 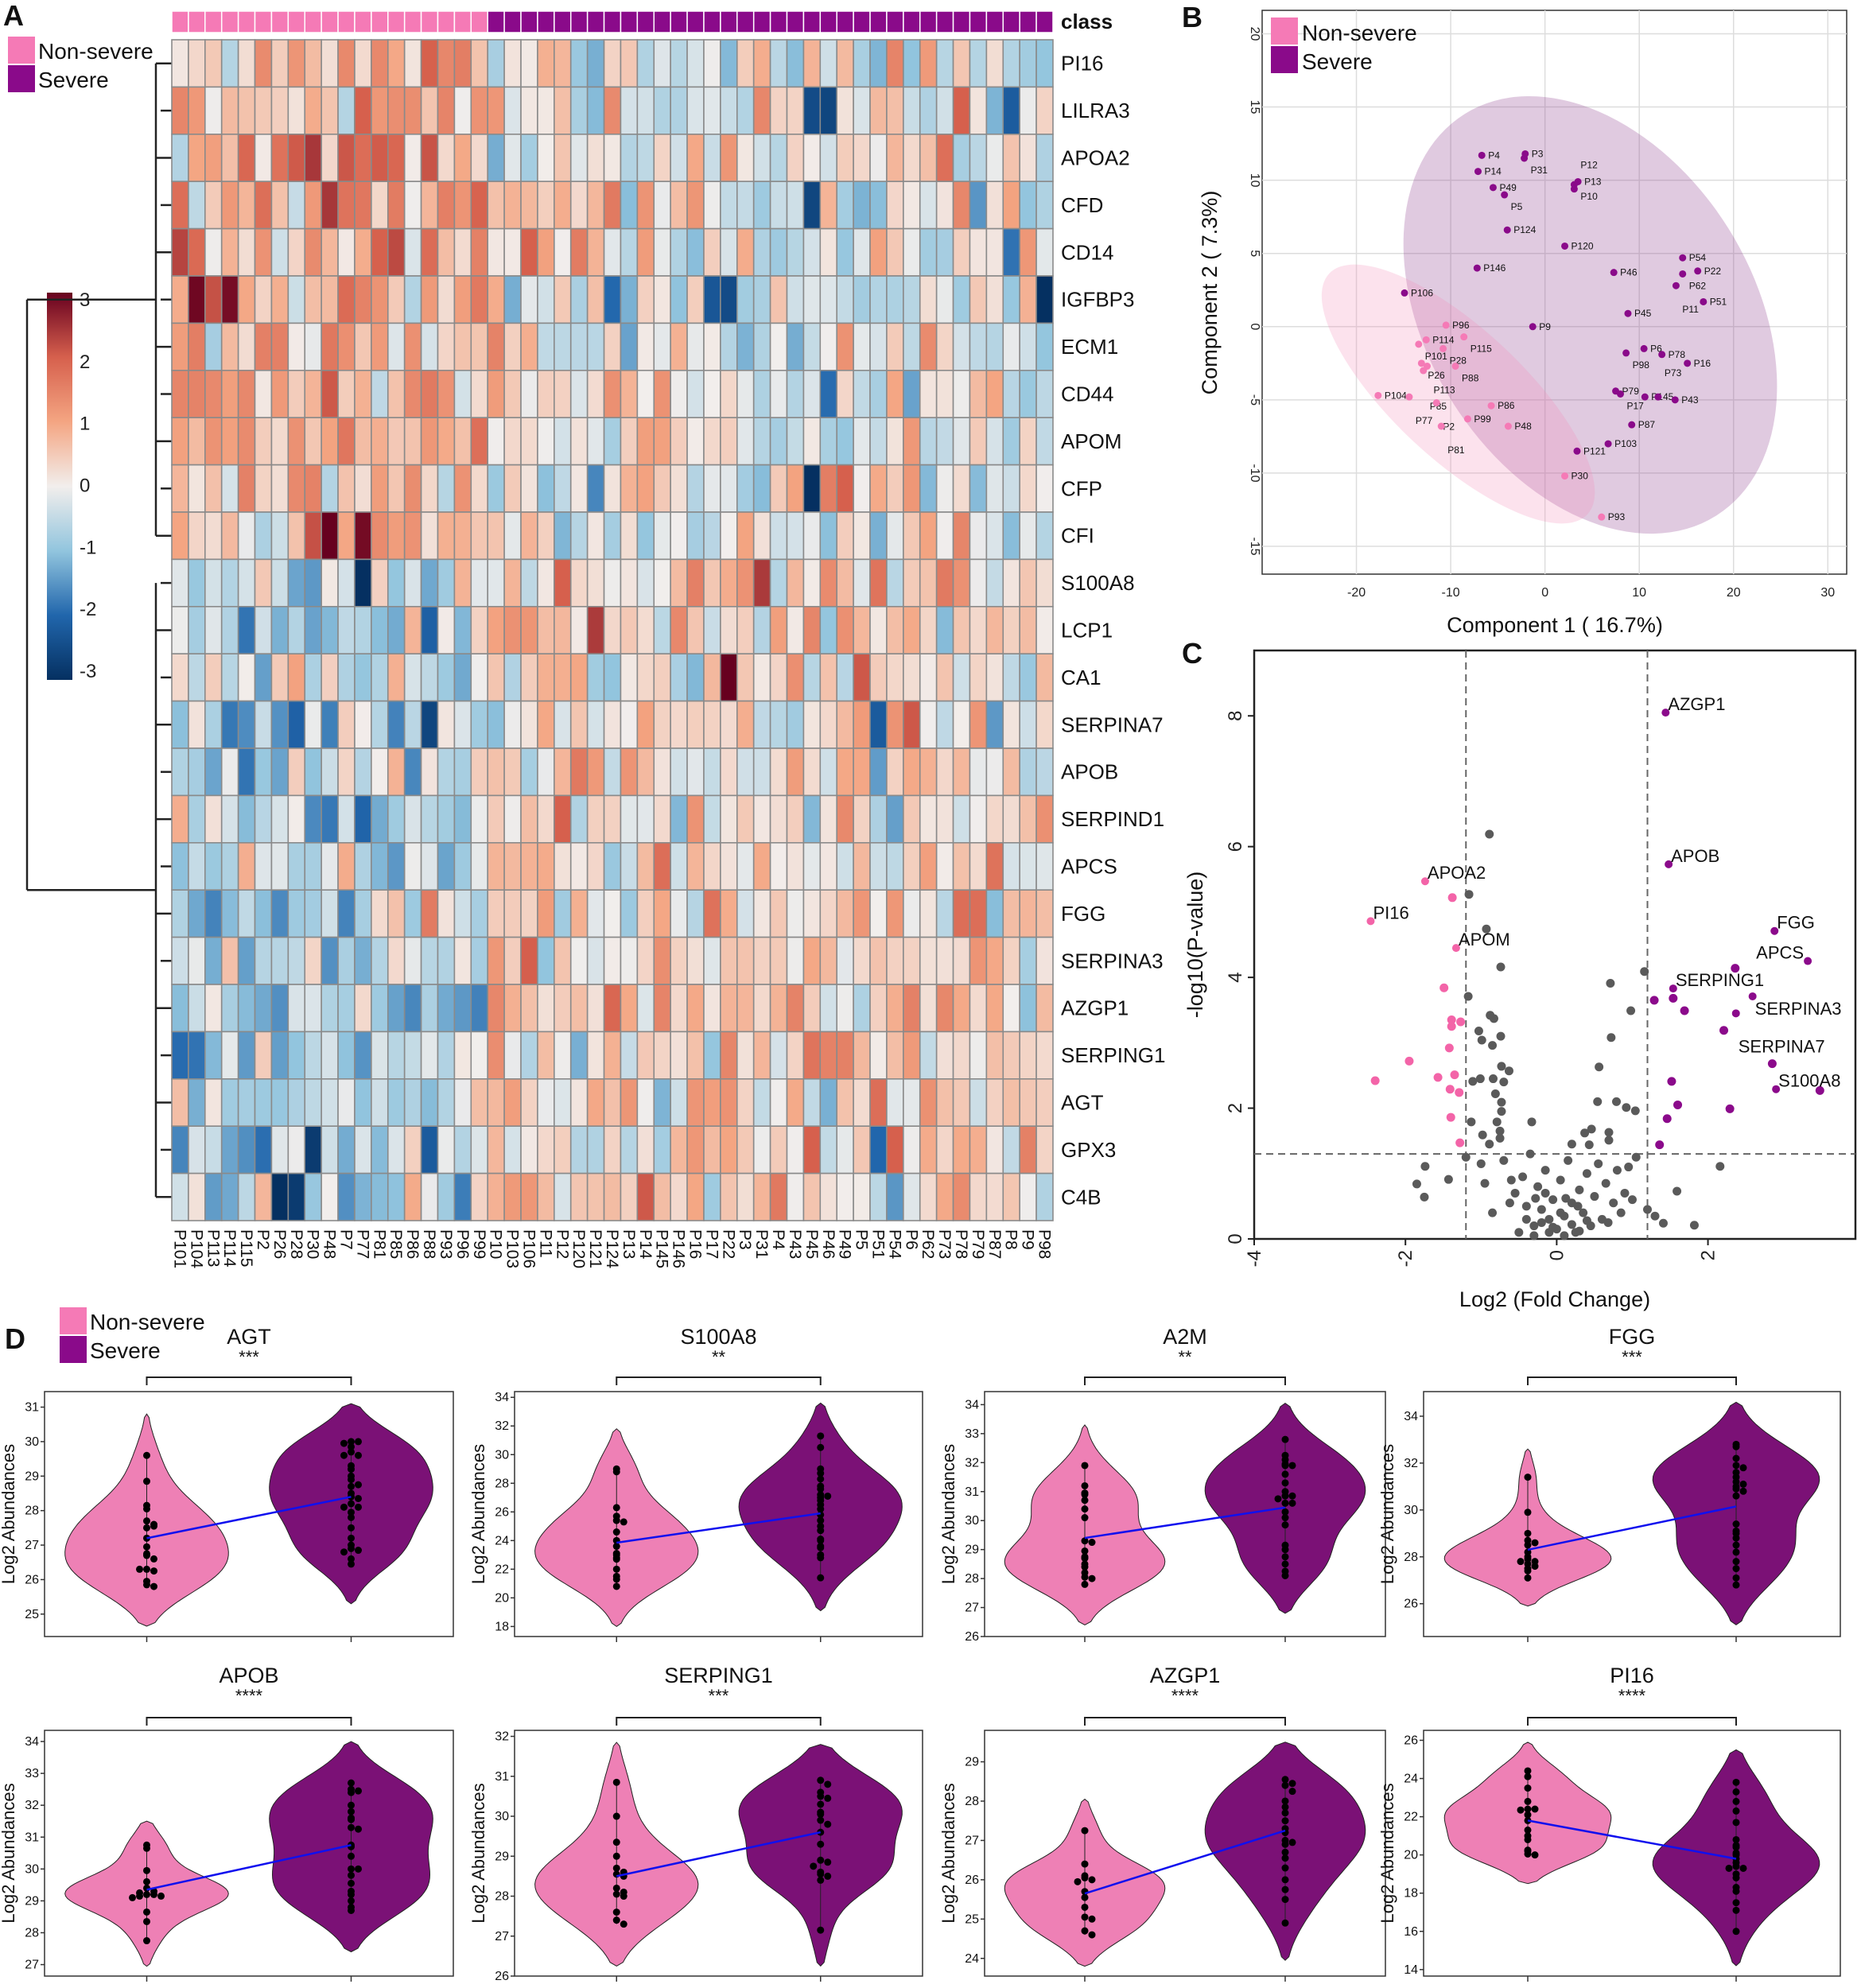 I want to click on column-label: P87, so click(x=994, y=1244).